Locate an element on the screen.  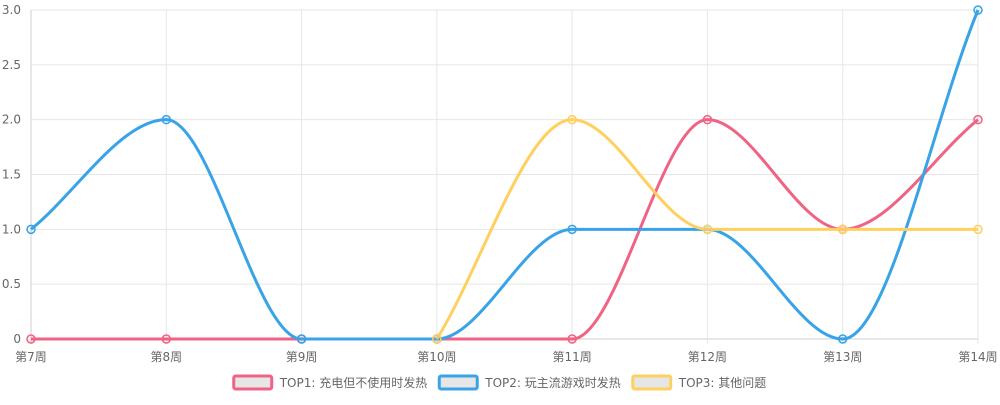
x-tick-label: 第13周 is located at coordinates (842, 357).